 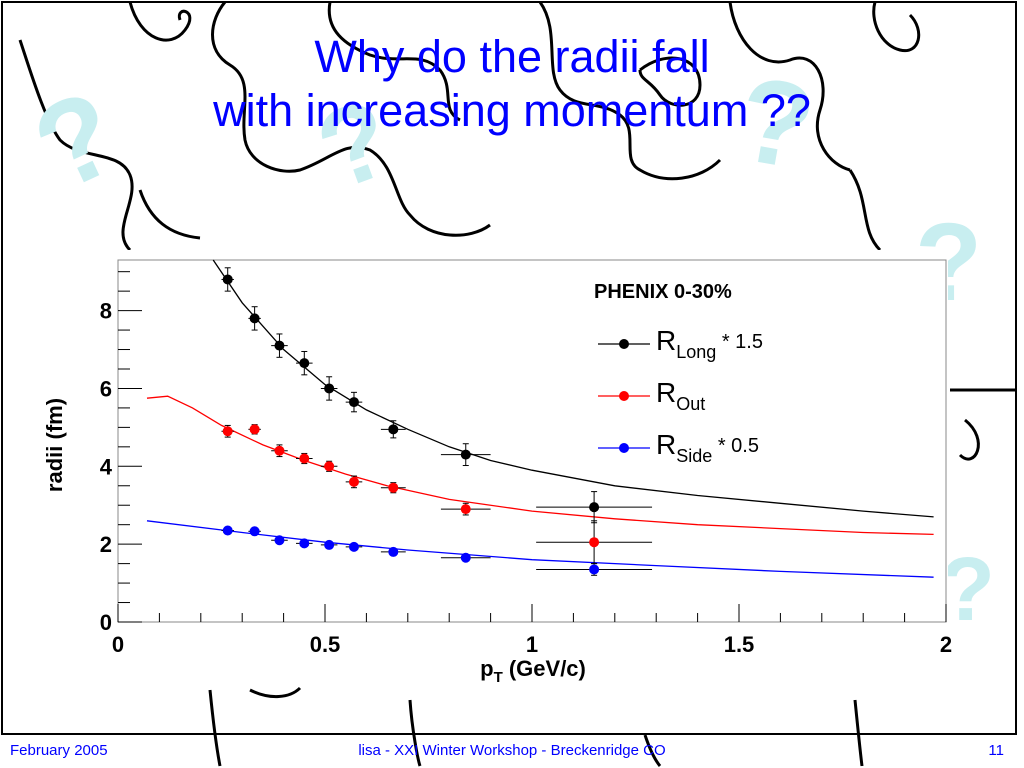 What do you see at coordinates (512, 56) in the screenshot?
I see `slide-title-line-1: Why do the radii fall` at bounding box center [512, 56].